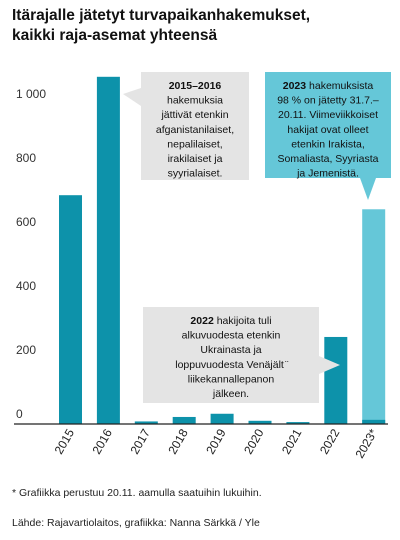  I want to click on y-tick-label: 800, so click(26, 158).